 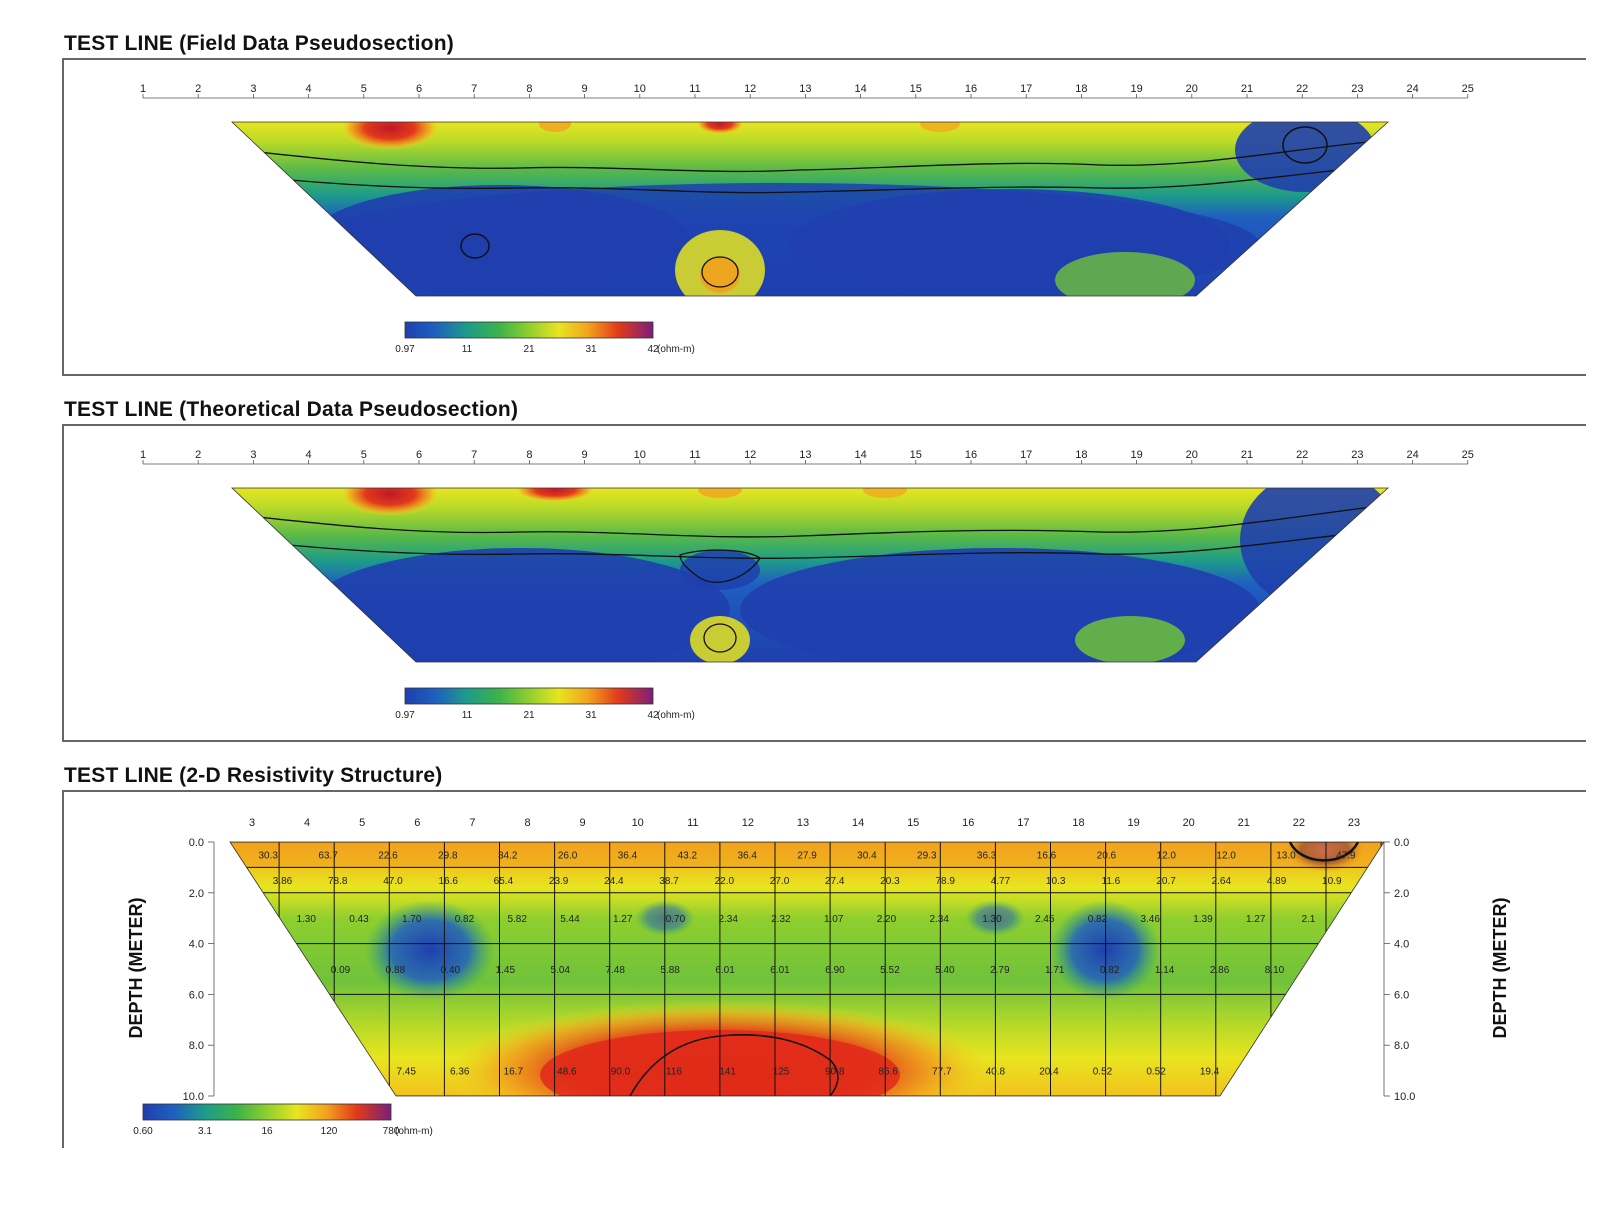 I want to click on cell-value: 0.43, so click(x=359, y=919).